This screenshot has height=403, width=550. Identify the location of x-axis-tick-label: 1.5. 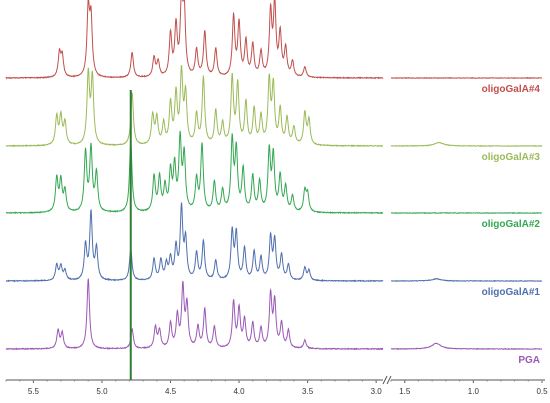
(405, 391).